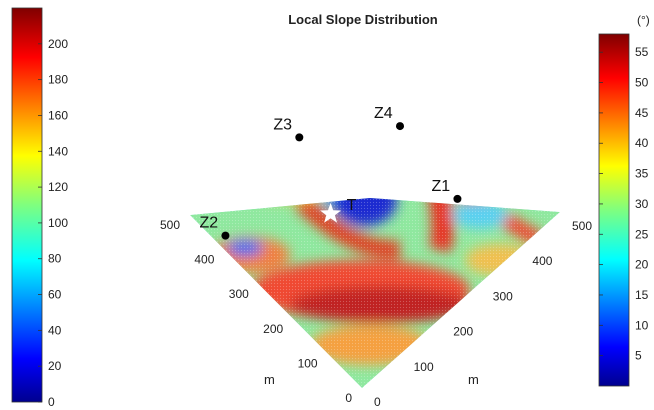 This screenshot has width=654, height=410. What do you see at coordinates (269, 379) in the screenshot?
I see `y-axis-label: m` at bounding box center [269, 379].